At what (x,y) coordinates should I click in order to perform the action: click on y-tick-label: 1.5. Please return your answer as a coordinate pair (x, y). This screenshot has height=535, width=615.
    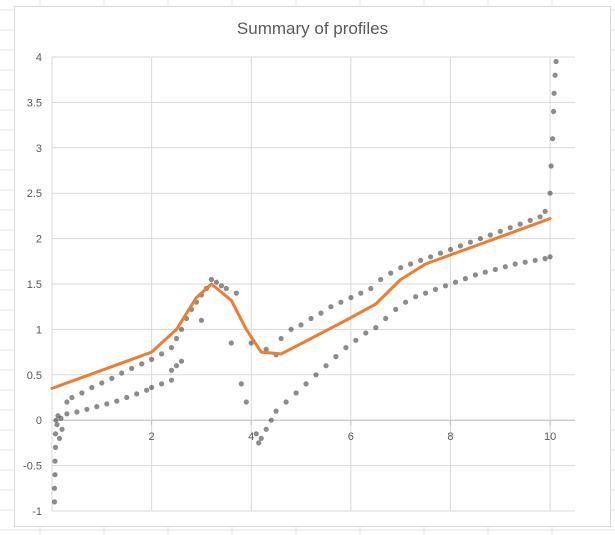
    Looking at the image, I should click on (34, 285).